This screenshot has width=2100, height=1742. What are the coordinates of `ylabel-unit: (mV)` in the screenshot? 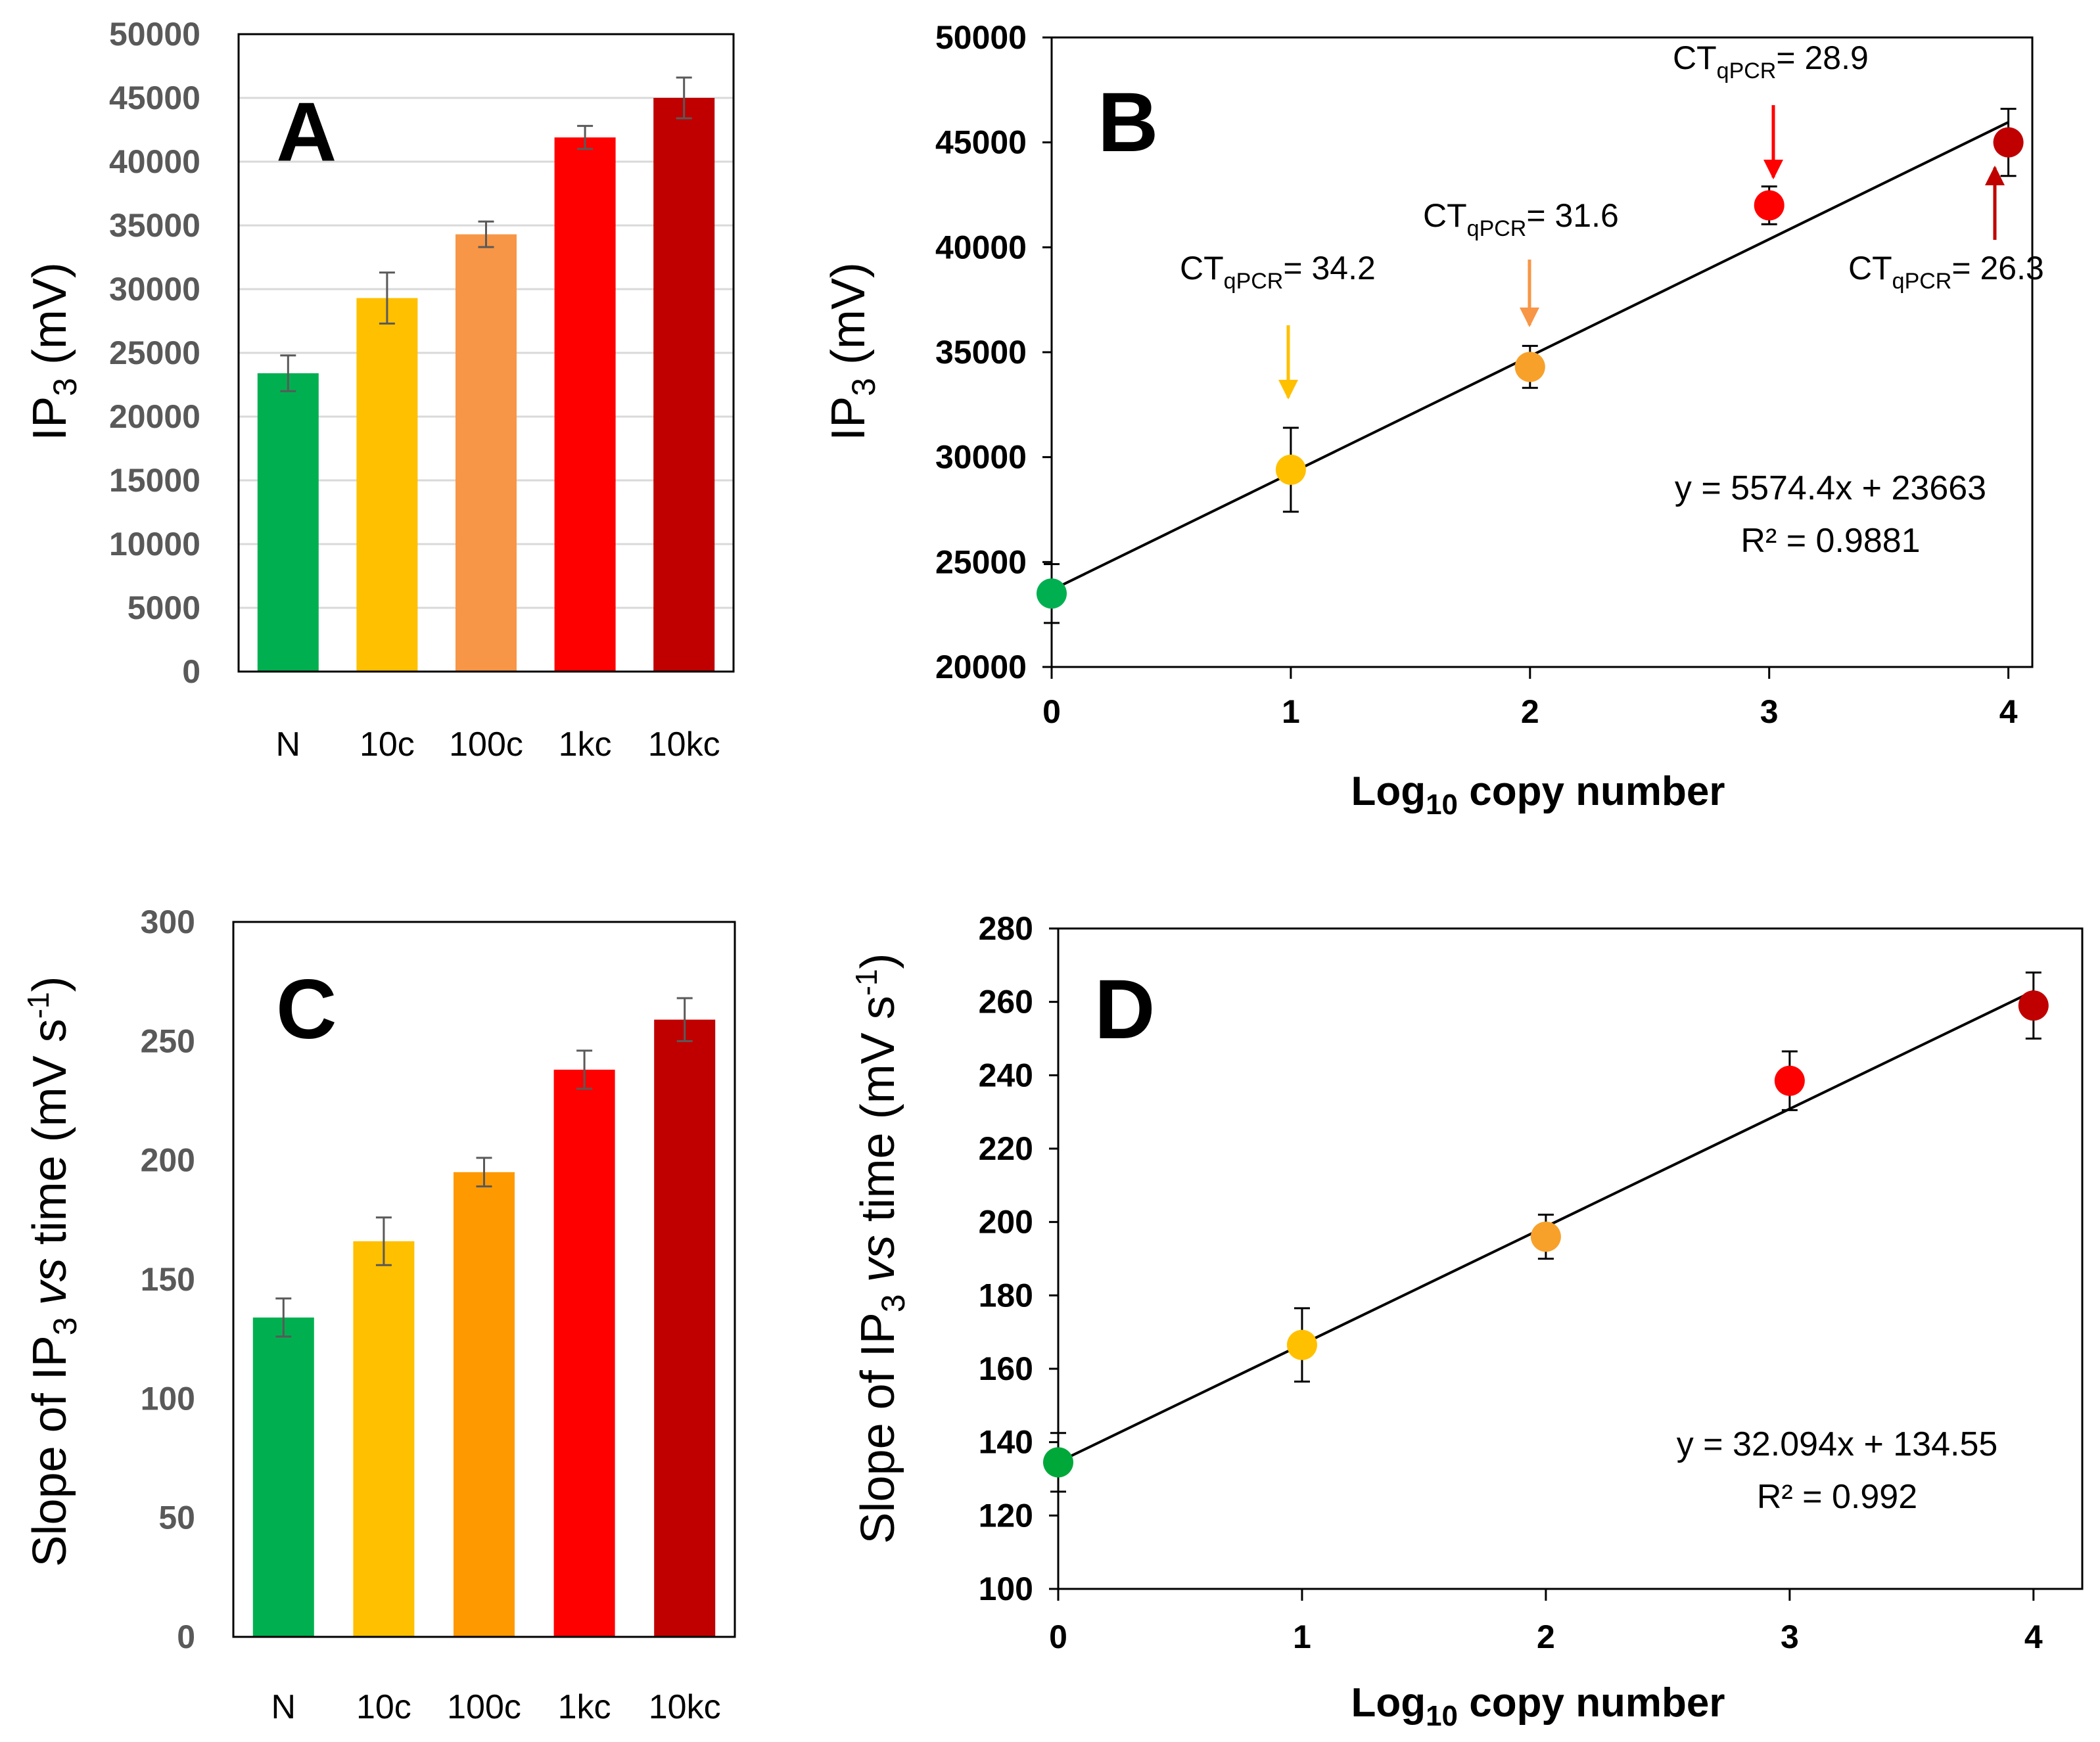 It's located at (848, 320).